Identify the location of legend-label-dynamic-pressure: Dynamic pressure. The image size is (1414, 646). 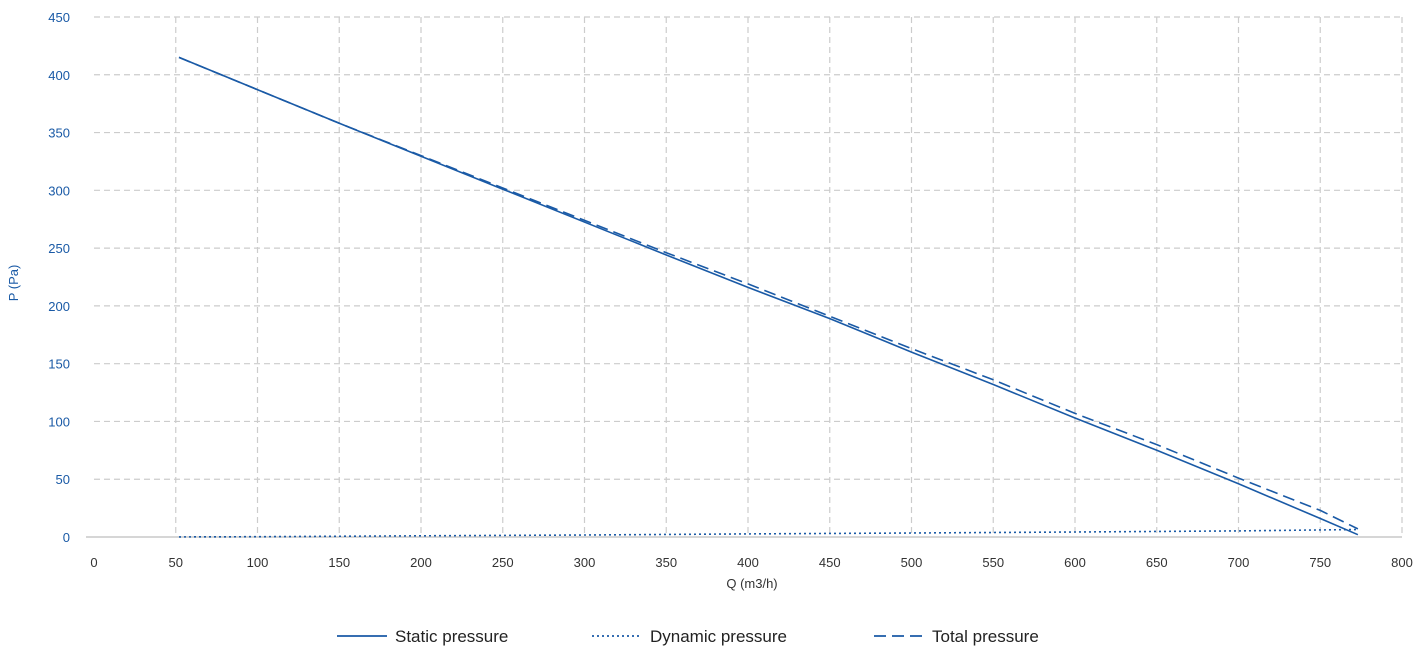
(718, 636).